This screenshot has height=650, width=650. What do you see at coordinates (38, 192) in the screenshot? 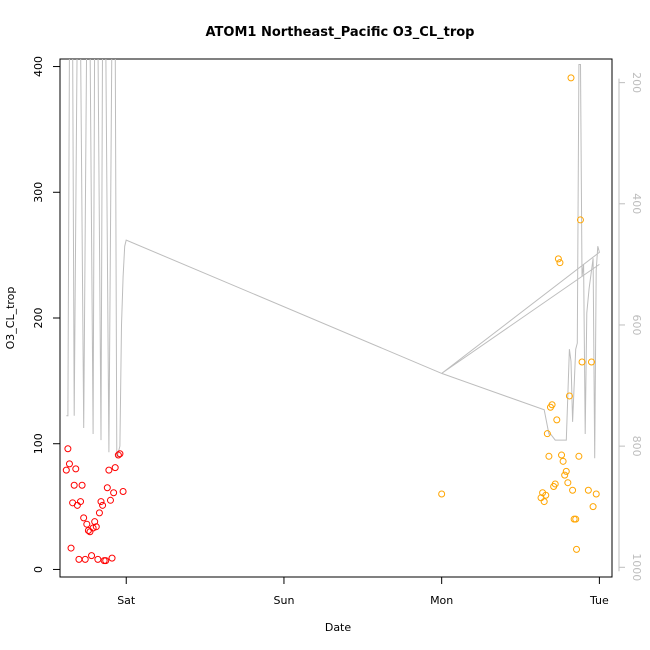
I see `y-tick-label: 300` at bounding box center [38, 192].